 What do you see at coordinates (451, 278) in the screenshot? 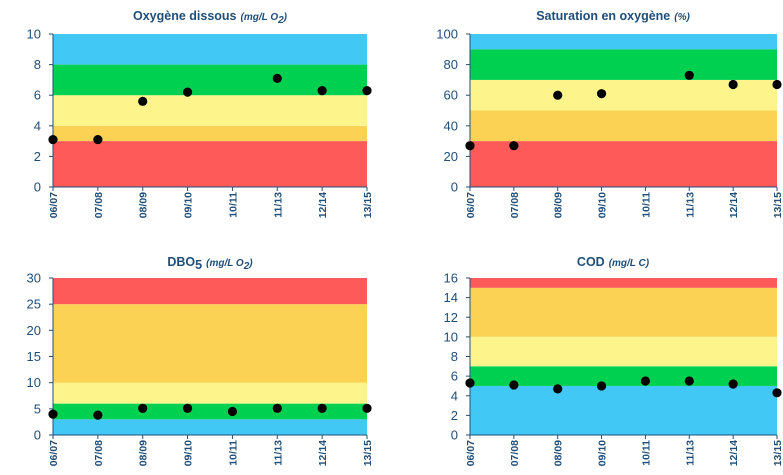
I see `y-tick-label: 16` at bounding box center [451, 278].